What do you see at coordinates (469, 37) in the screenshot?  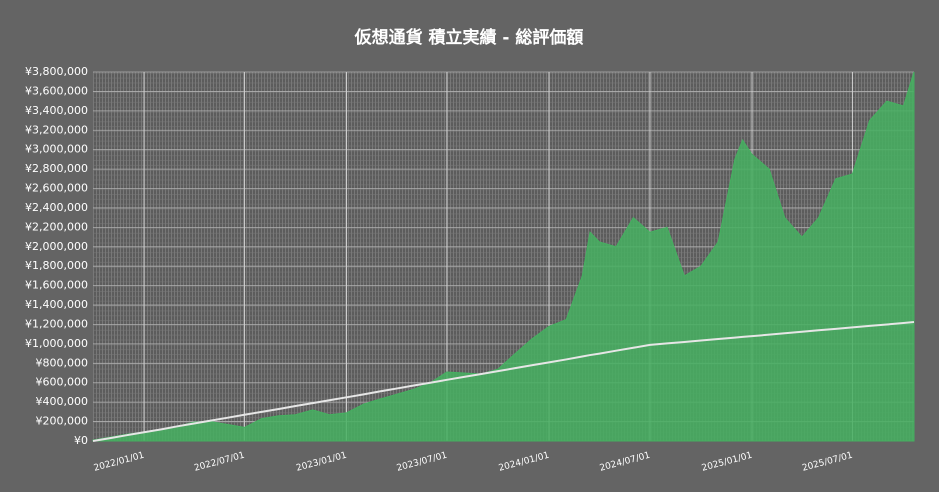 I see `chart-title: 仮想通貨 積立実績 - 総評価額` at bounding box center [469, 37].